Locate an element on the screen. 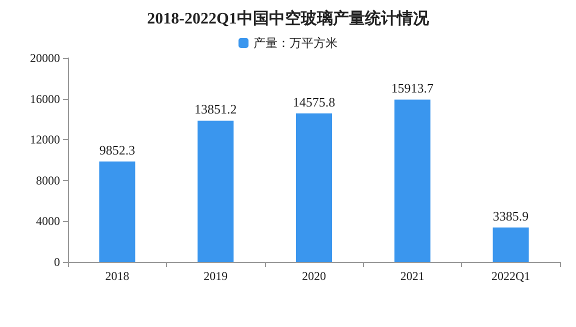  y-tick-label: 8000 is located at coordinates (48, 180).